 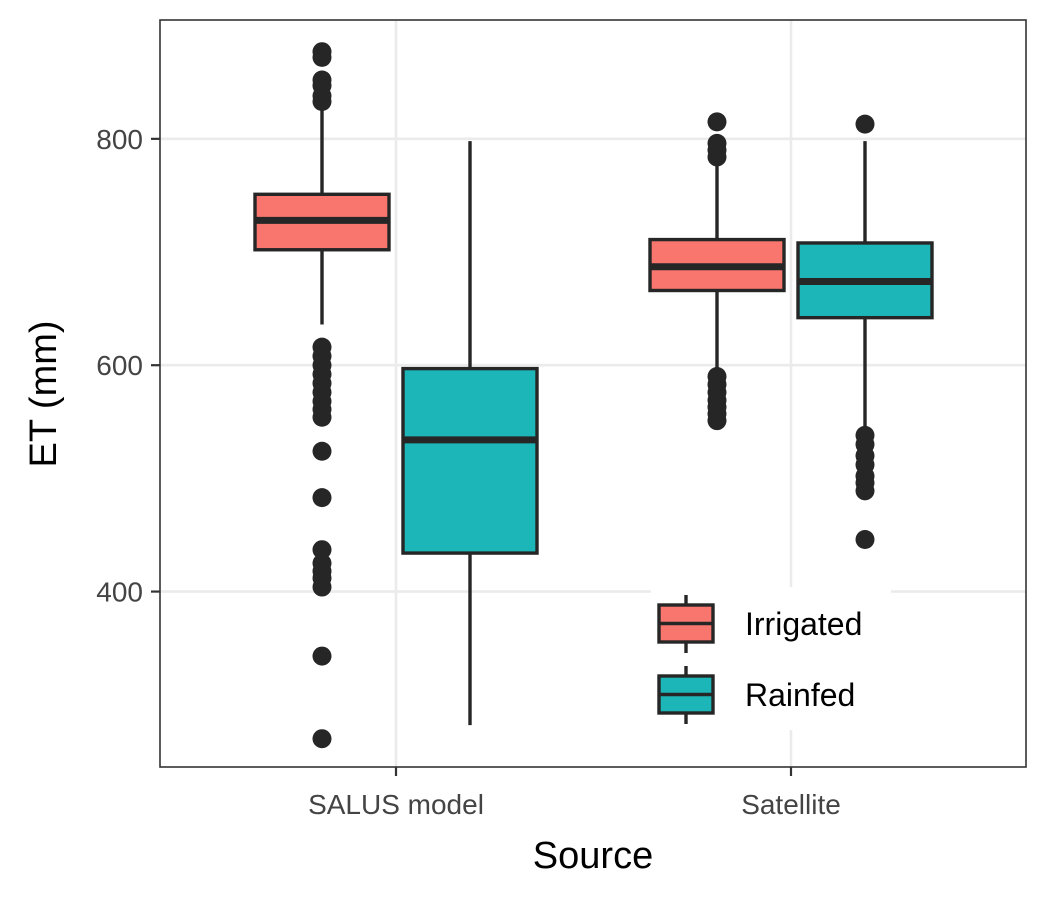 I want to click on y-tick-label: 400, so click(x=119, y=592).